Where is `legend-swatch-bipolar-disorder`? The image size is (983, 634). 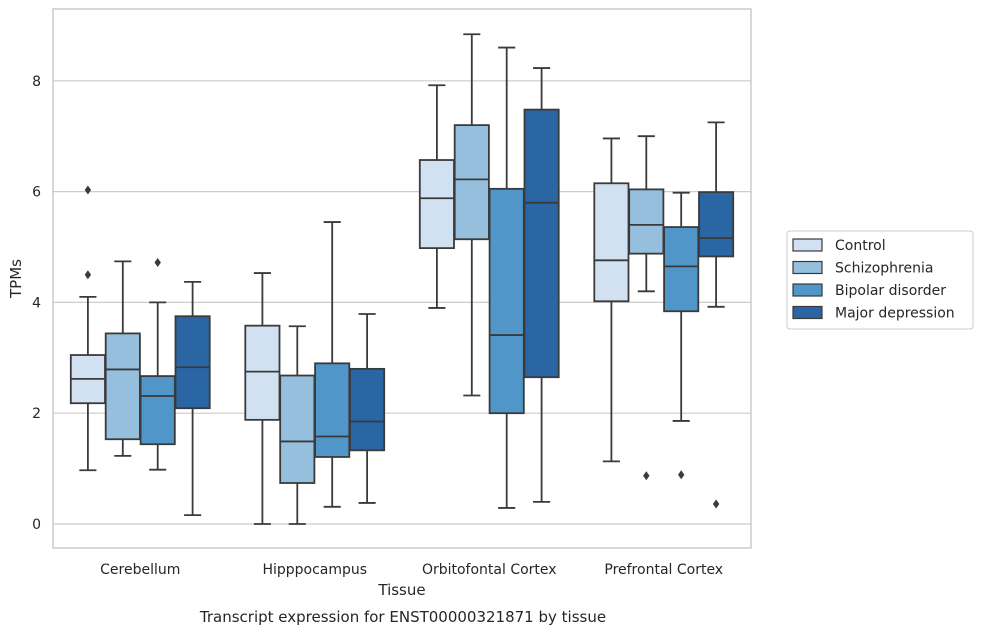 legend-swatch-bipolar-disorder is located at coordinates (807, 290).